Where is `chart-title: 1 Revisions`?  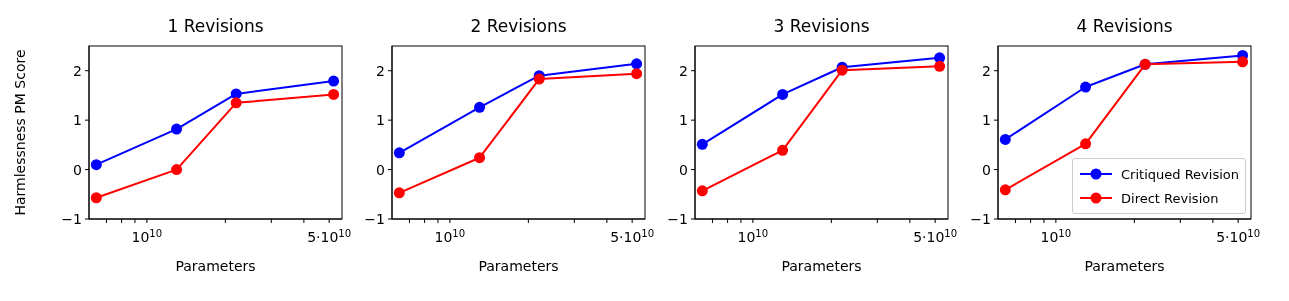
chart-title: 1 Revisions is located at coordinates (215, 26).